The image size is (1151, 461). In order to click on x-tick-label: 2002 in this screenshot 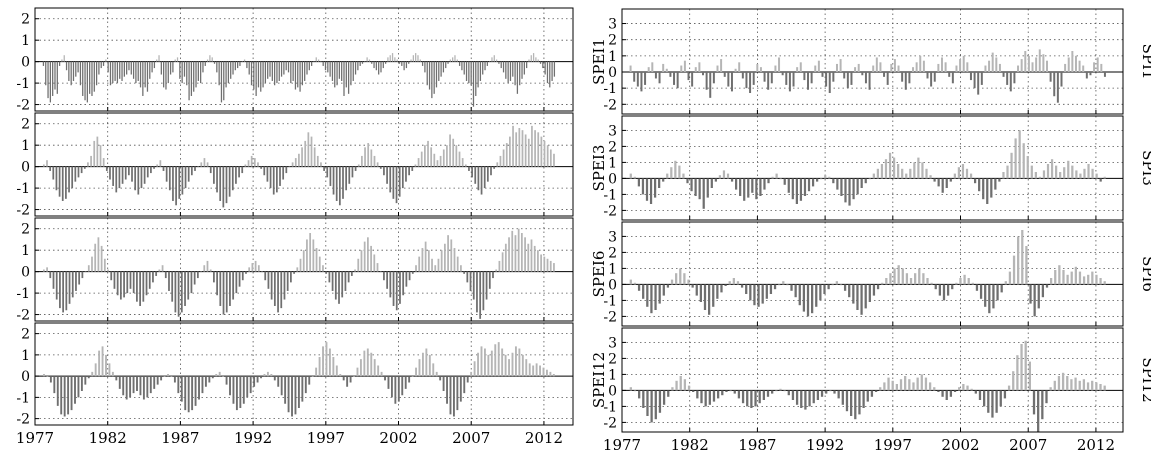, I will do `click(398, 438)`.